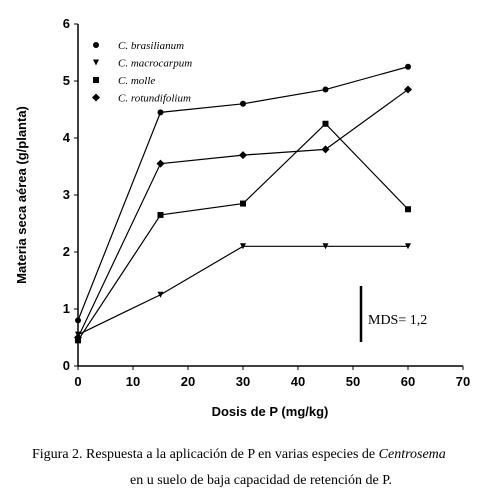 The height and width of the screenshot is (497, 494). What do you see at coordinates (408, 381) in the screenshot?
I see `x-tick-label: 60` at bounding box center [408, 381].